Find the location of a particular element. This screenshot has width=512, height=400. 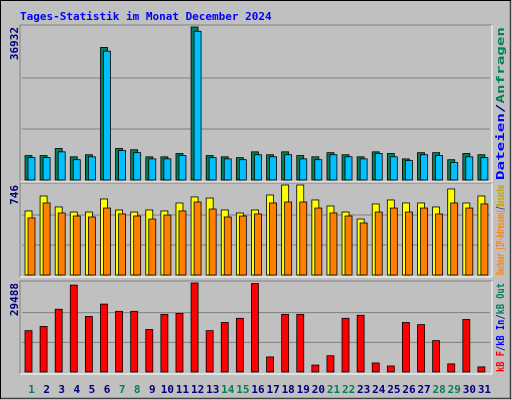

x-tick-label: 13 is located at coordinates (212, 389).